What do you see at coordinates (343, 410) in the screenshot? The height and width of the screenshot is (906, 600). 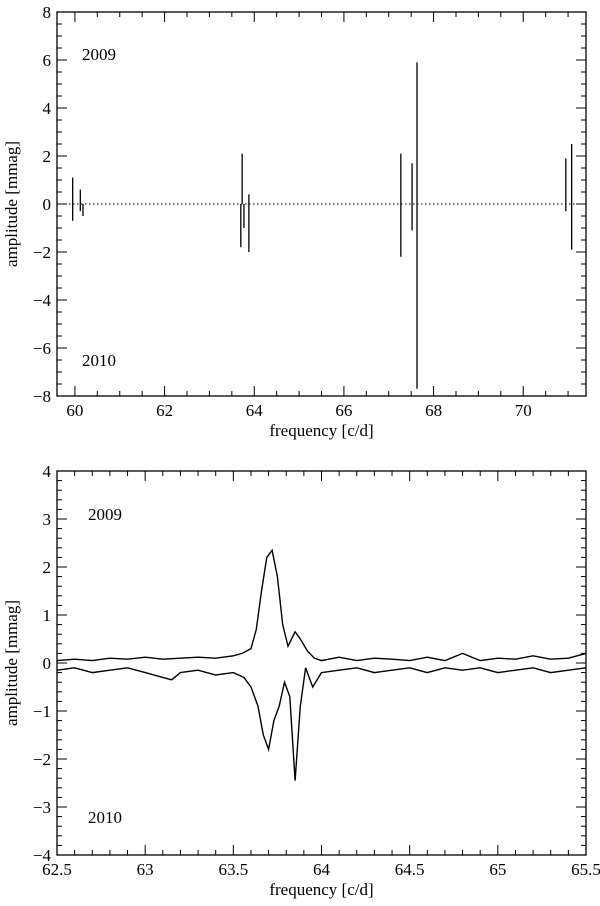 I see `x-tick-label: 66` at bounding box center [343, 410].